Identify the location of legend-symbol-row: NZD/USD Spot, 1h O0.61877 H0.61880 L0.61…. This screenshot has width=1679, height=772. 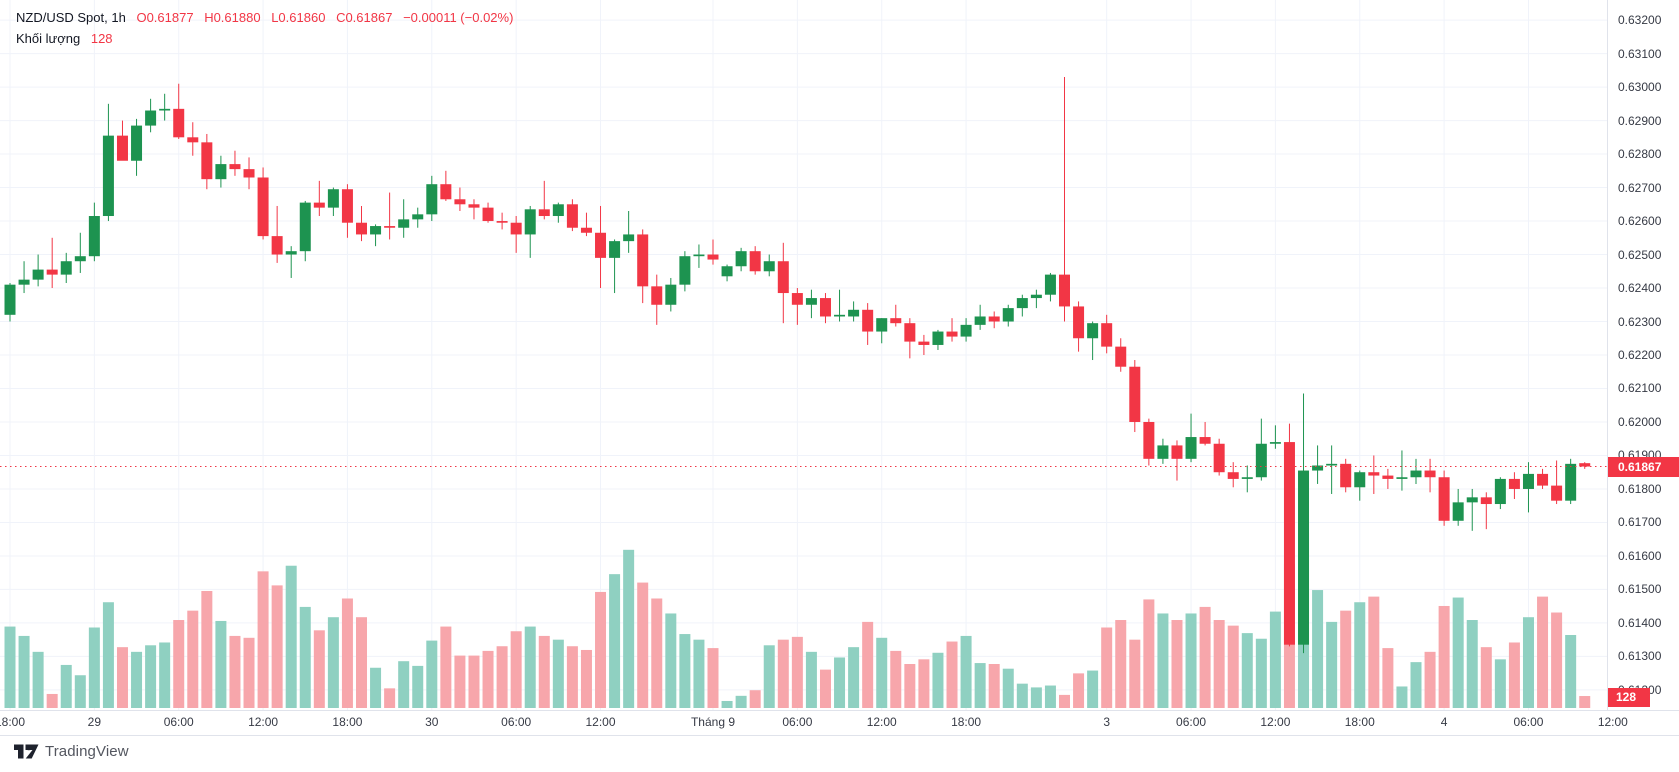
(264, 17).